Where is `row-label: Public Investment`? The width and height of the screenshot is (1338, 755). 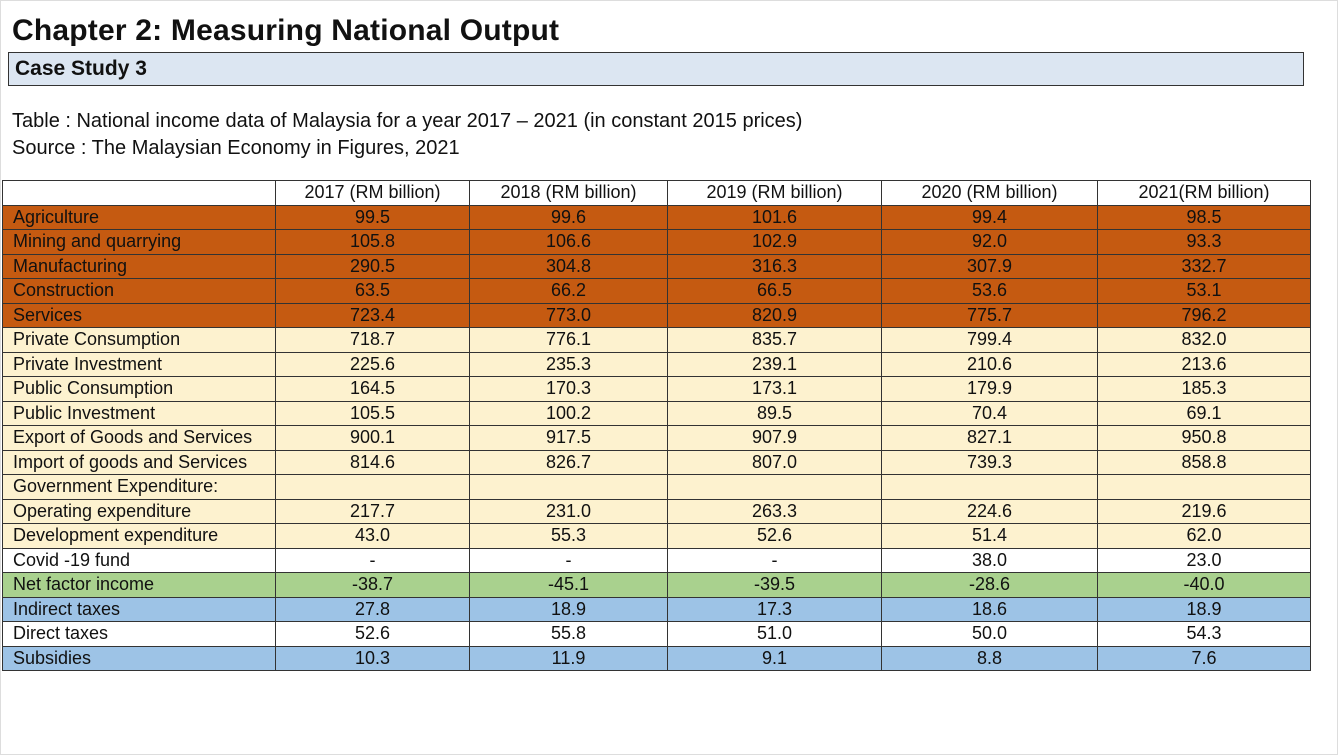 row-label: Public Investment is located at coordinates (139, 413).